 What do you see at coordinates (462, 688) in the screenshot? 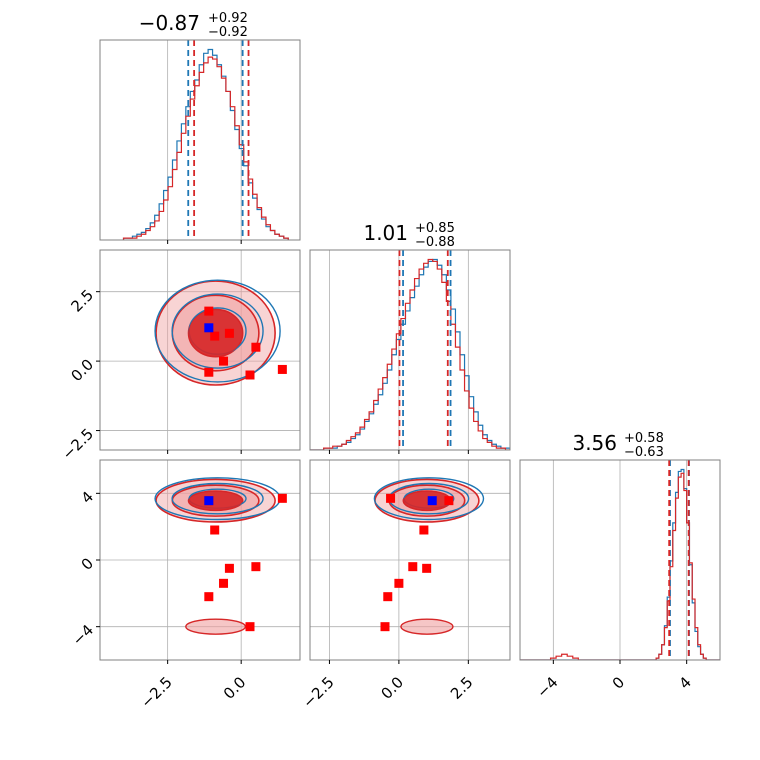
I see `x-tick-label-1-2: 2.5` at bounding box center [462, 688].